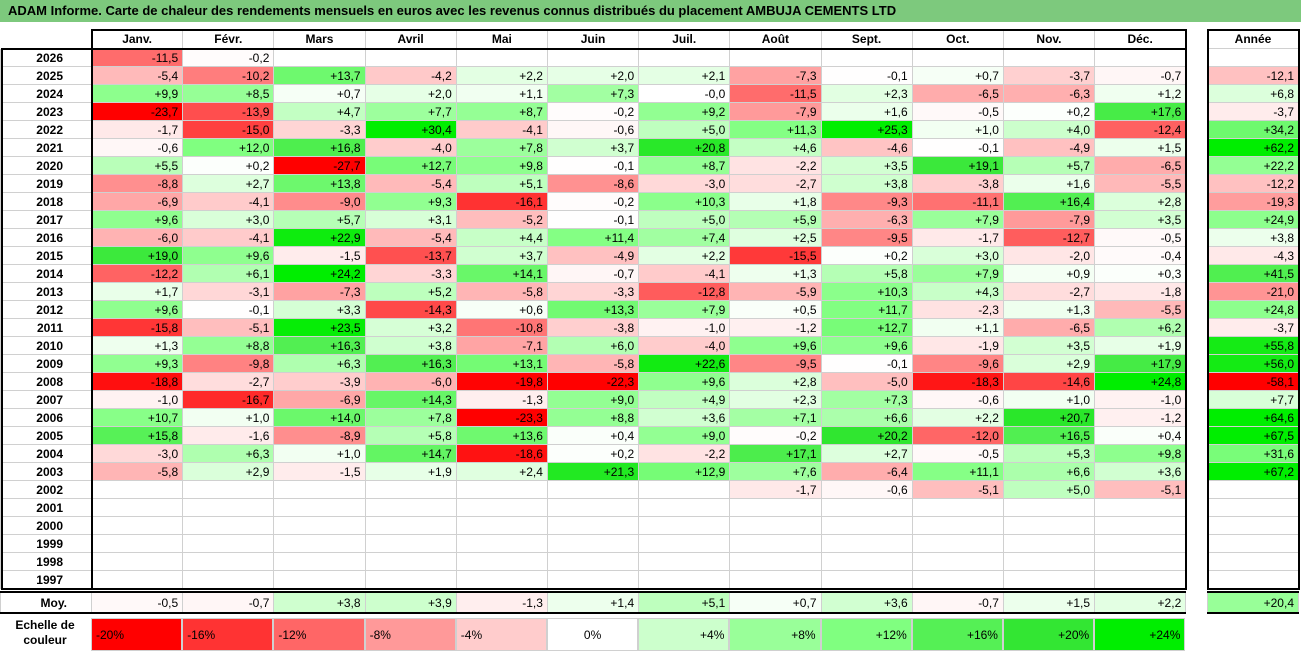 The height and width of the screenshot is (653, 1301). I want to click on year-label: 2002, so click(46, 489).